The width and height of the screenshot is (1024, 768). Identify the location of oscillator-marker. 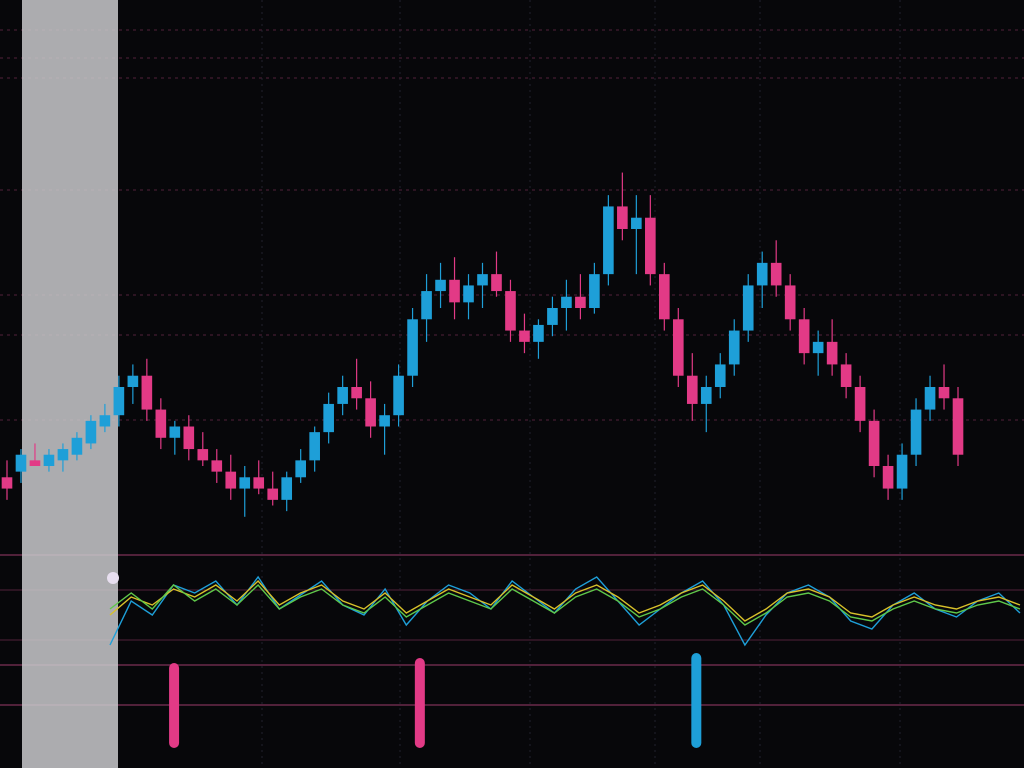
(113, 578).